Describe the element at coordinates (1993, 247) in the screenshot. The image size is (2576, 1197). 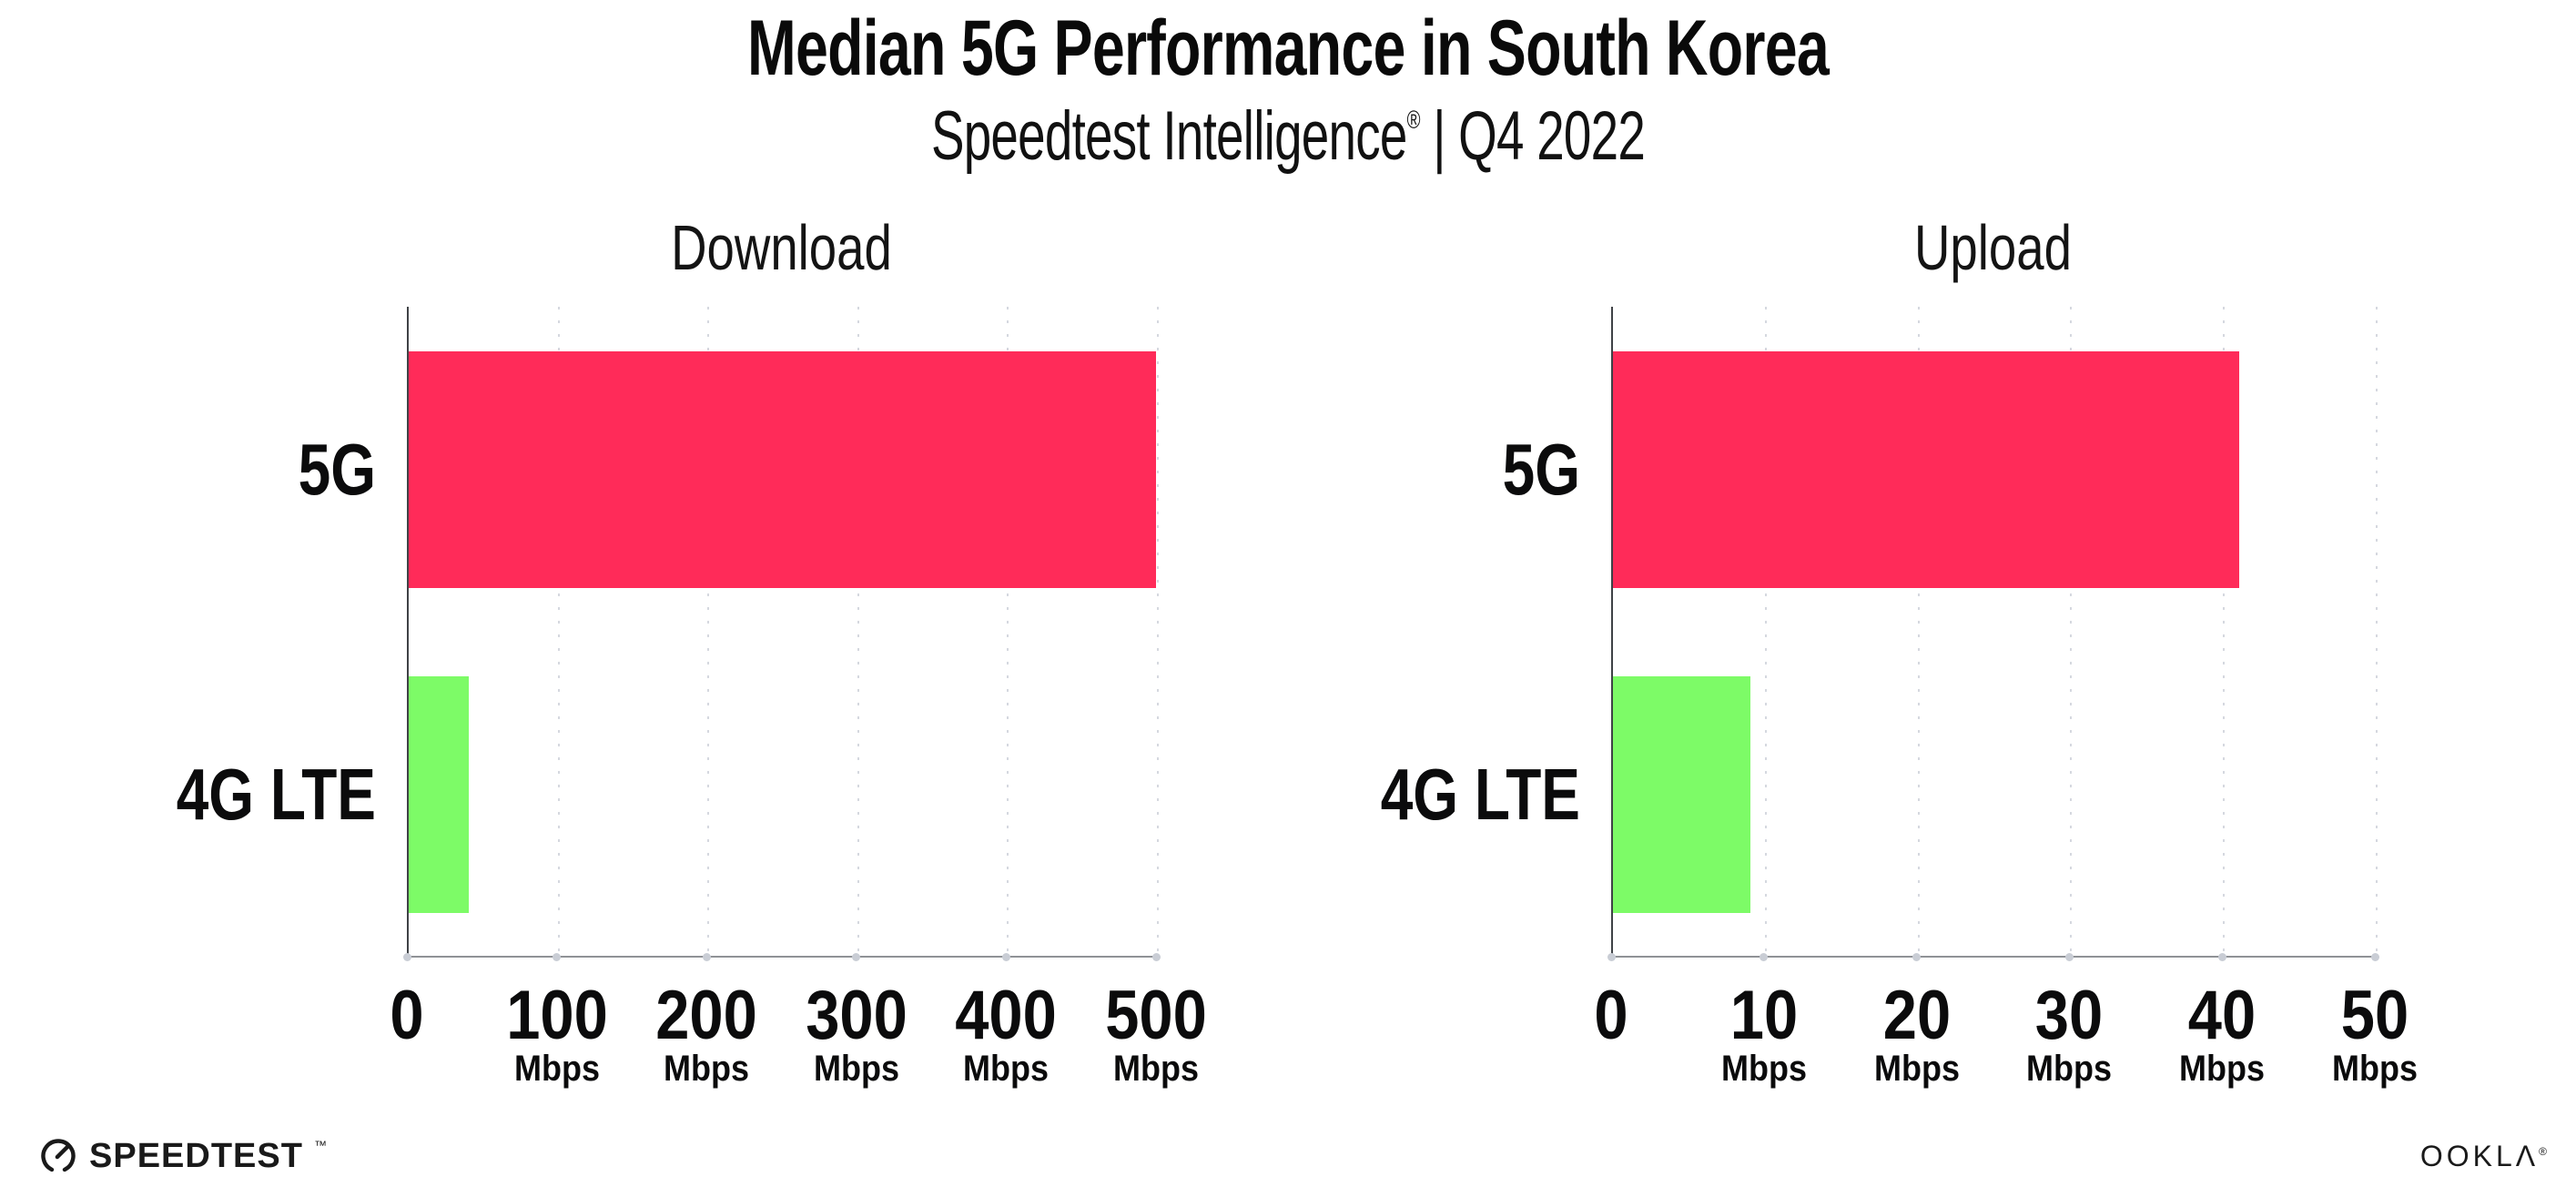
I see `upload-chart-title: Upload` at that location.